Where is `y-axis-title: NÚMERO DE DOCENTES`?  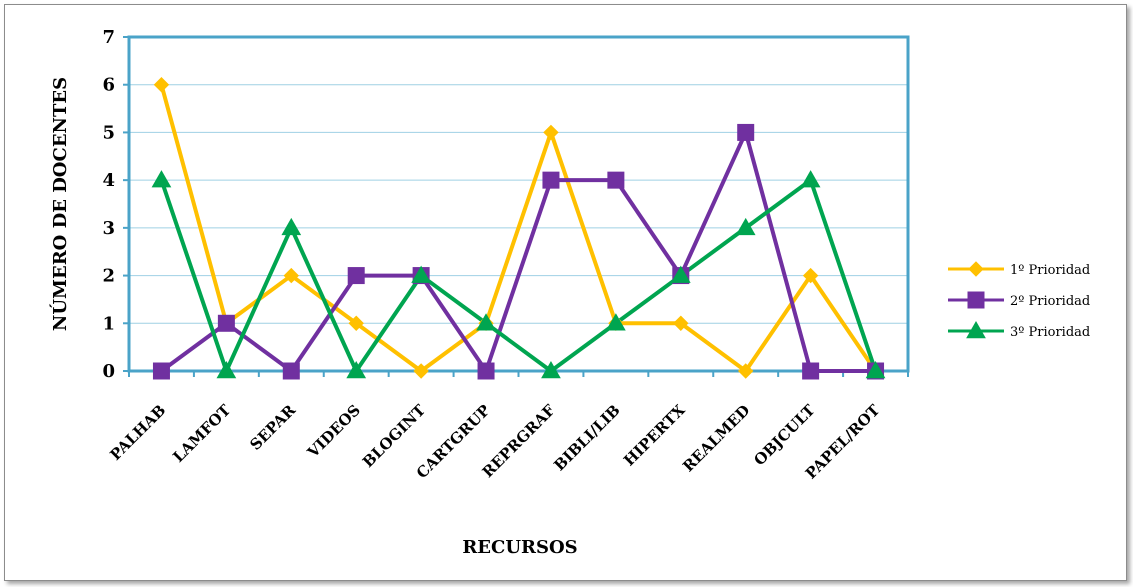 y-axis-title: NÚMERO DE DOCENTES is located at coordinates (59, 204).